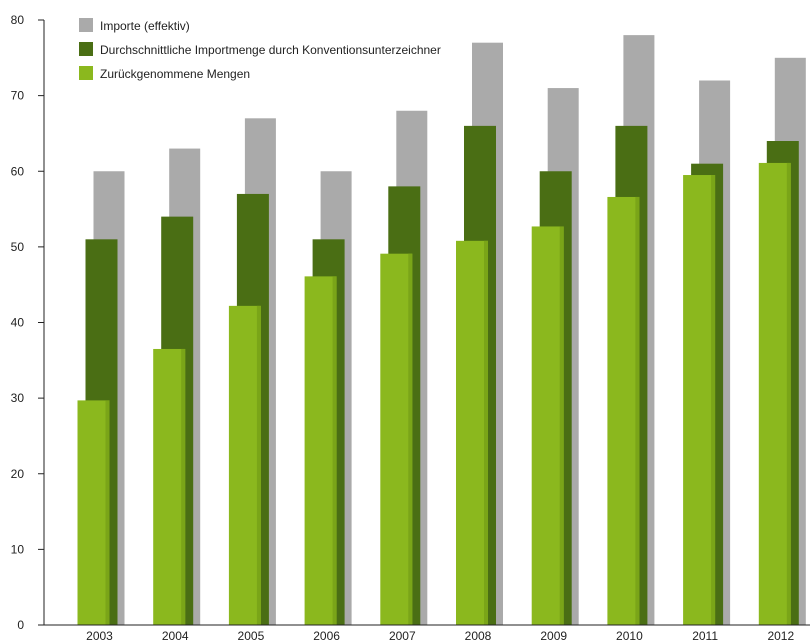 Image resolution: width=810 pixels, height=644 pixels. What do you see at coordinates (251, 636) in the screenshot?
I see `x-tick-label-2005: 2005` at bounding box center [251, 636].